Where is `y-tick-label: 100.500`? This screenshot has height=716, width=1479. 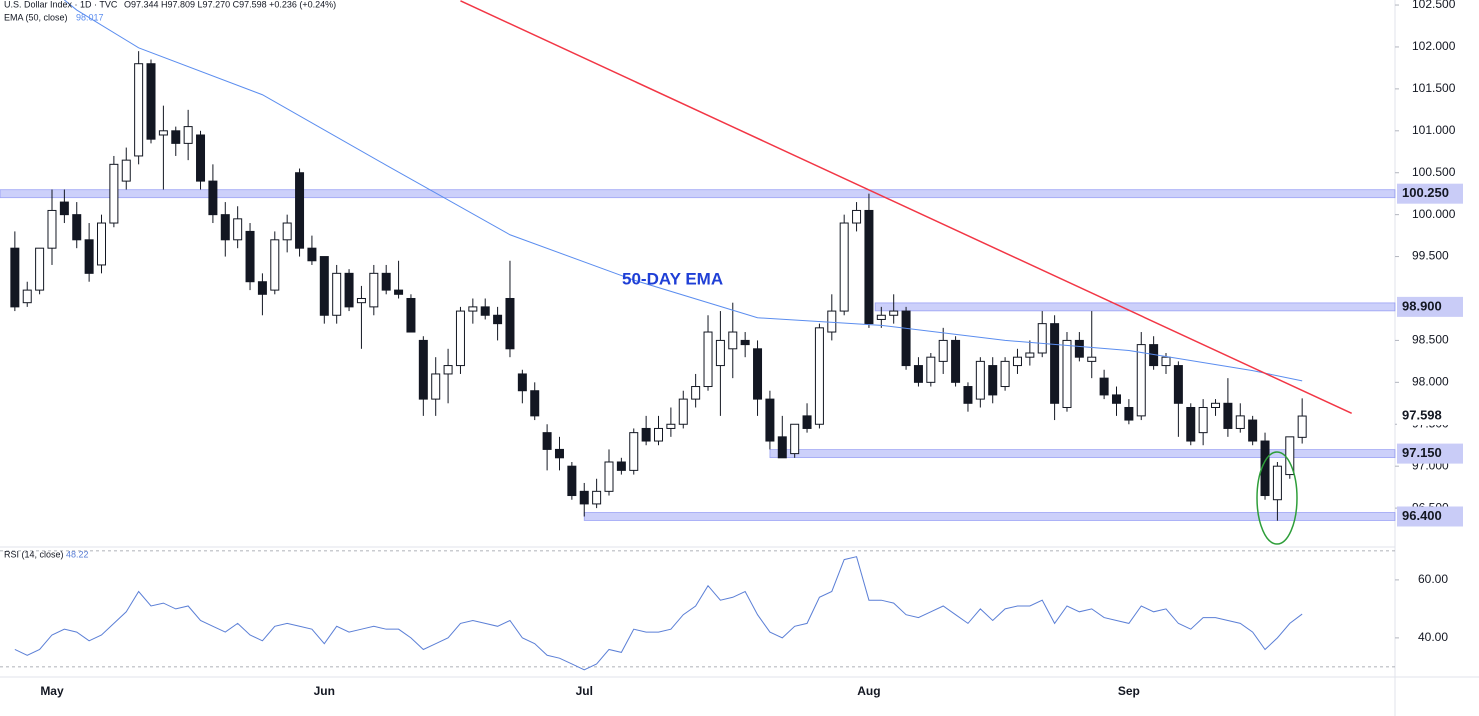 y-tick-label: 100.500 is located at coordinates (1434, 172).